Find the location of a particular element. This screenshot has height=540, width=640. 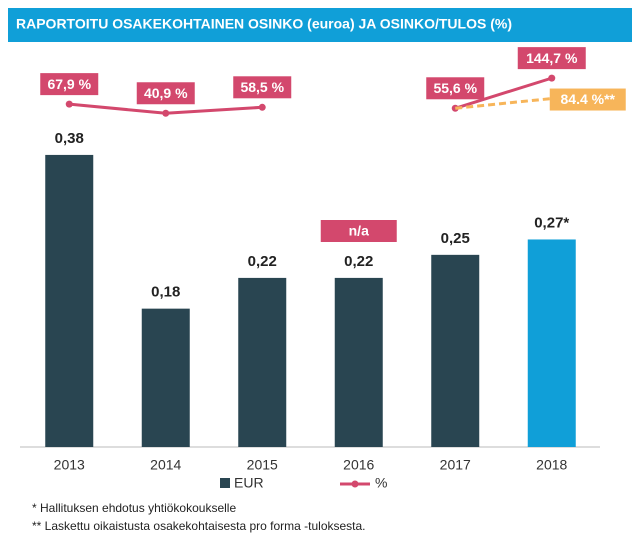

x-tick-label: 2018 is located at coordinates (551, 465).